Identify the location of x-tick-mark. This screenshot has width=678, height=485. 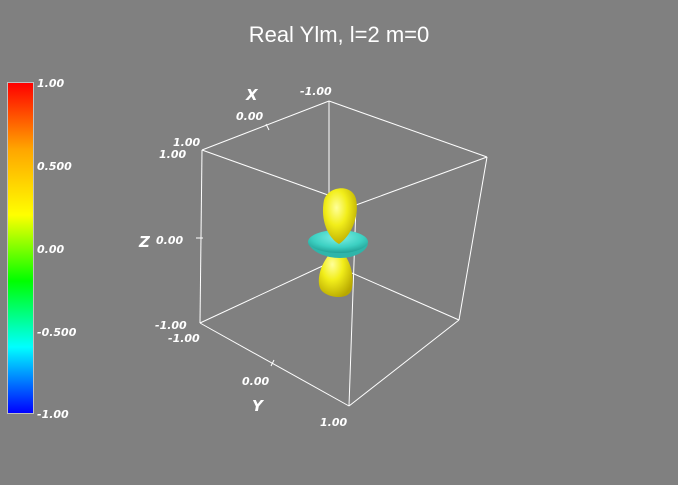
(267, 127).